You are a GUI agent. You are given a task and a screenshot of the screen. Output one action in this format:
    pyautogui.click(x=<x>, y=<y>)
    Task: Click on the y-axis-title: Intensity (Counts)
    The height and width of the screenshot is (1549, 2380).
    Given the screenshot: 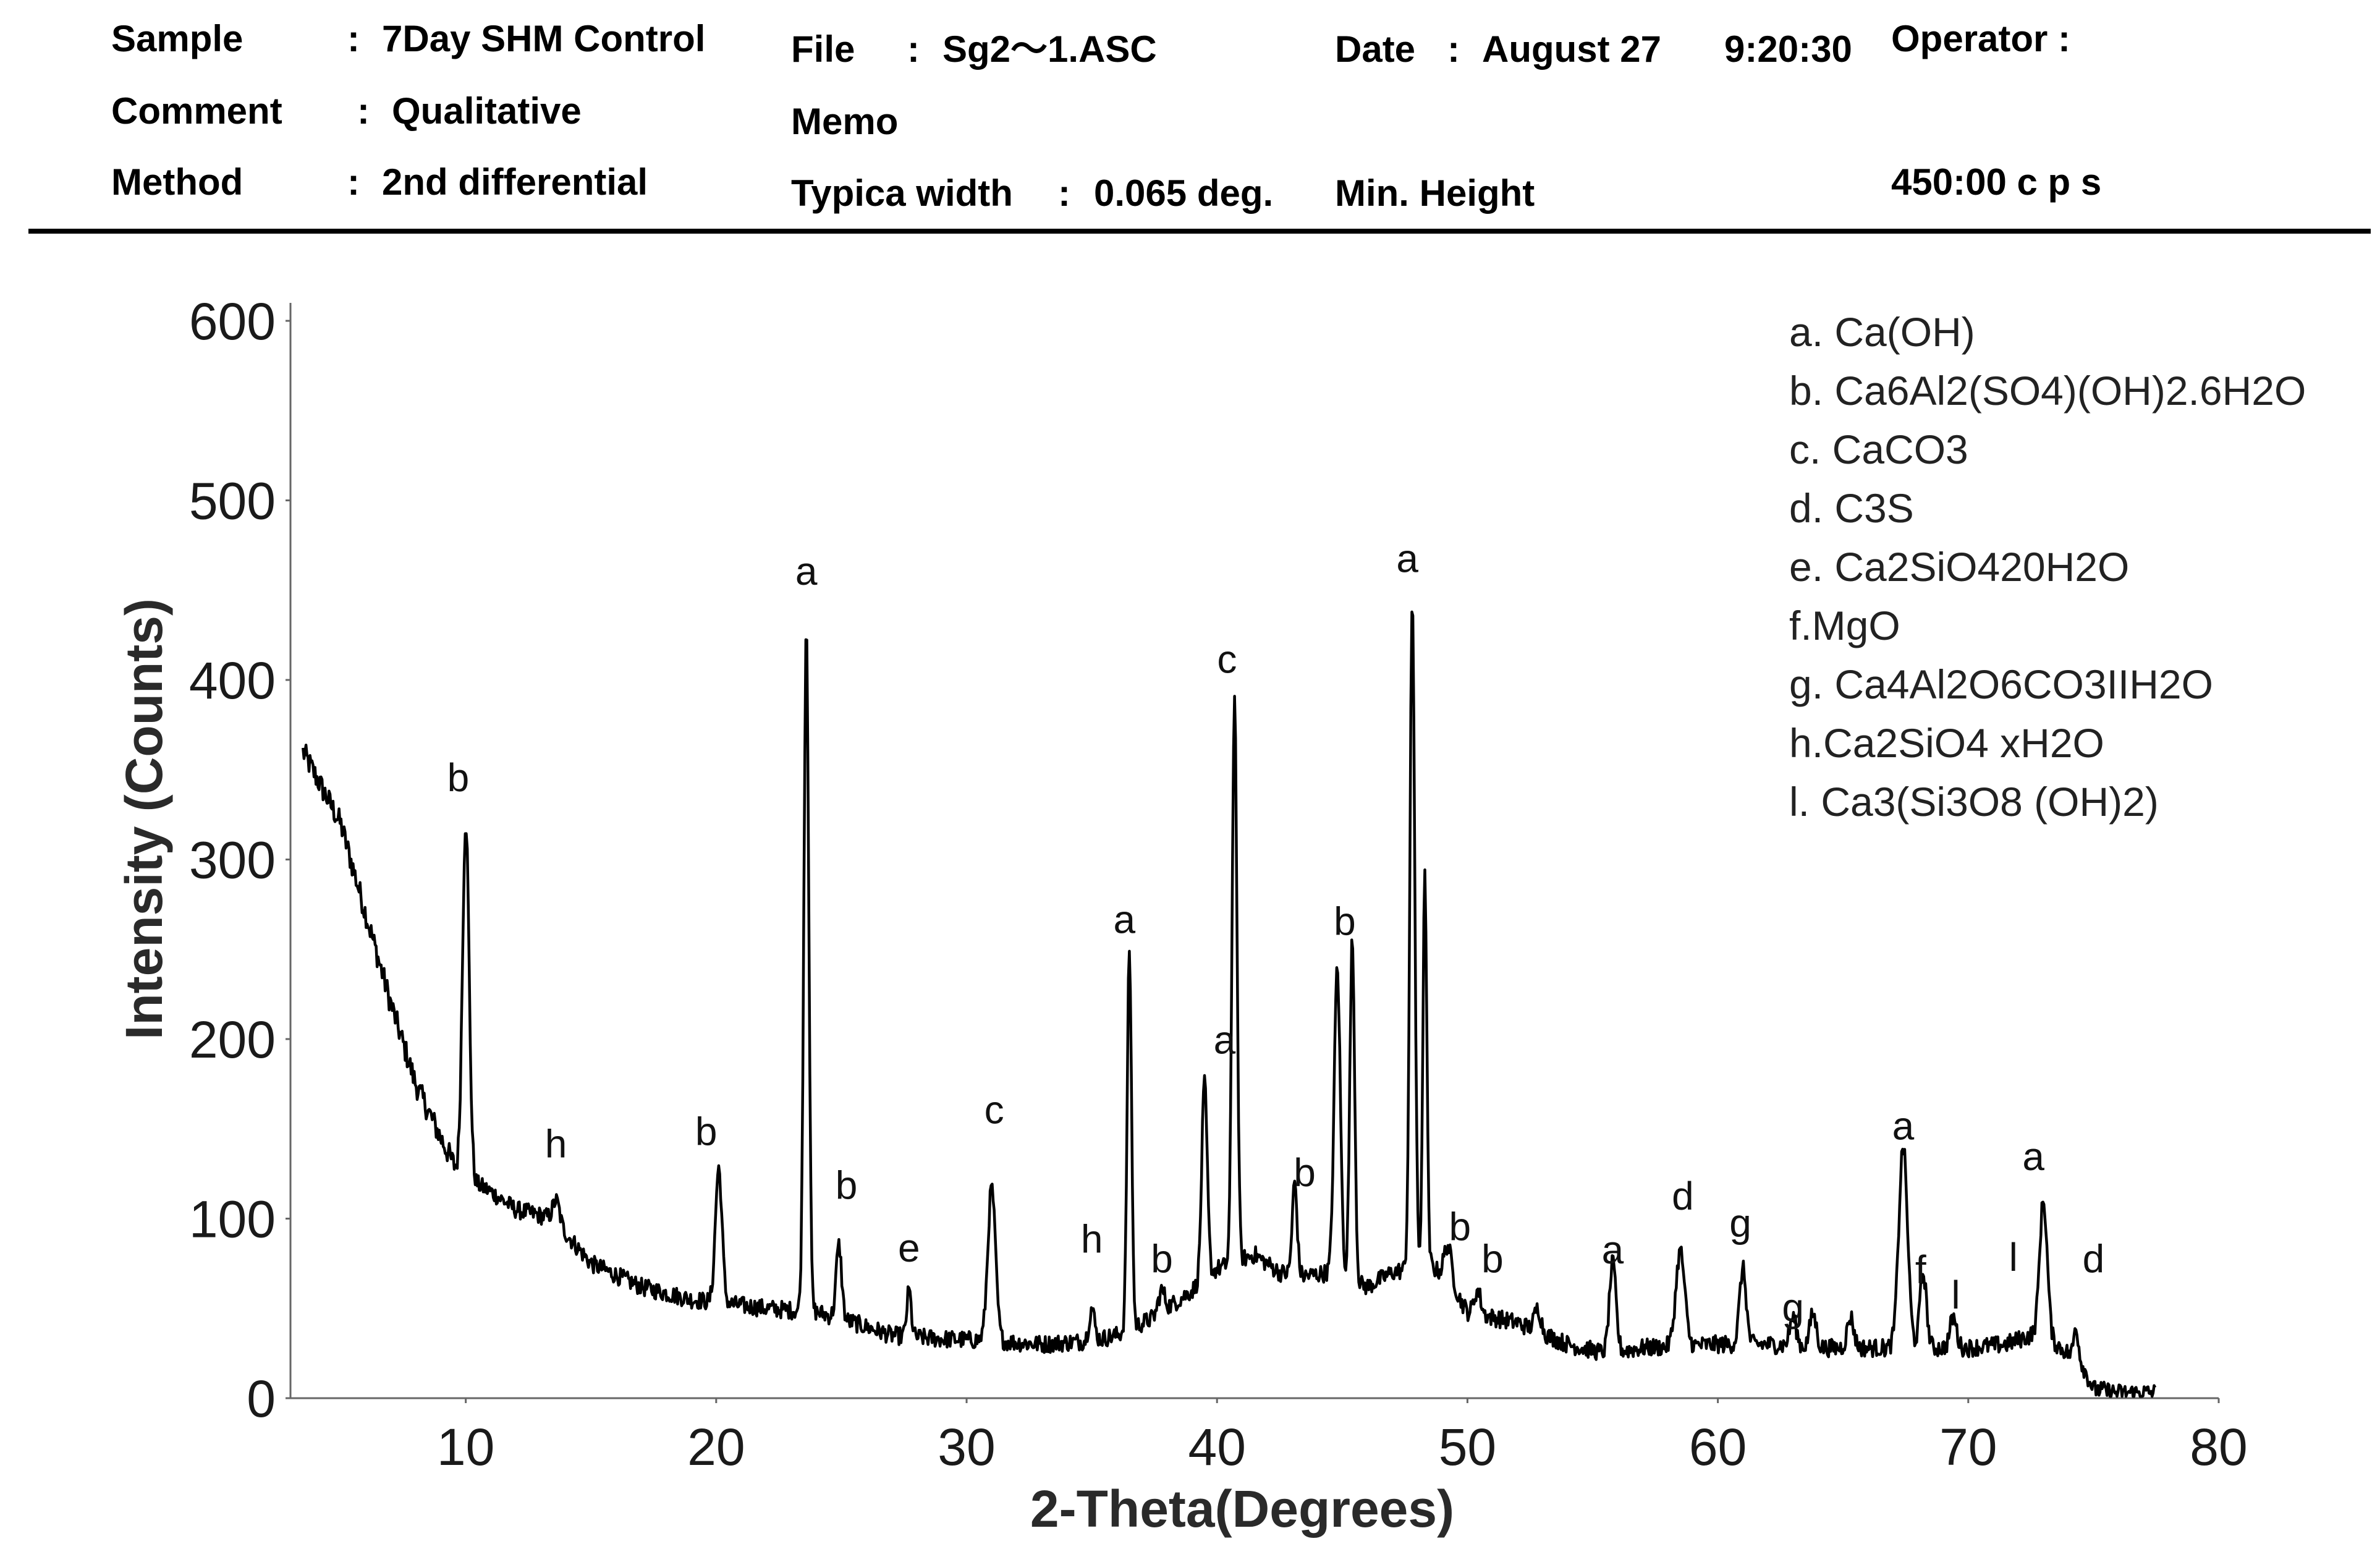 What is the action you would take?
    pyautogui.click(x=144, y=819)
    